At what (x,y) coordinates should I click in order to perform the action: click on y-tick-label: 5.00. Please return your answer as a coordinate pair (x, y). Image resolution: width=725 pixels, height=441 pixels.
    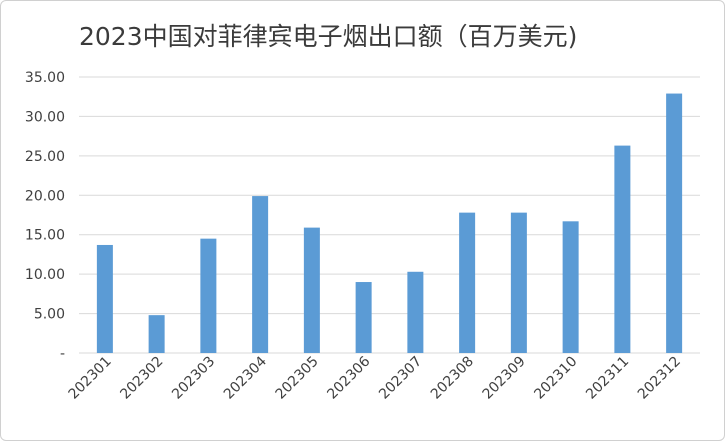
    Looking at the image, I should click on (49, 315).